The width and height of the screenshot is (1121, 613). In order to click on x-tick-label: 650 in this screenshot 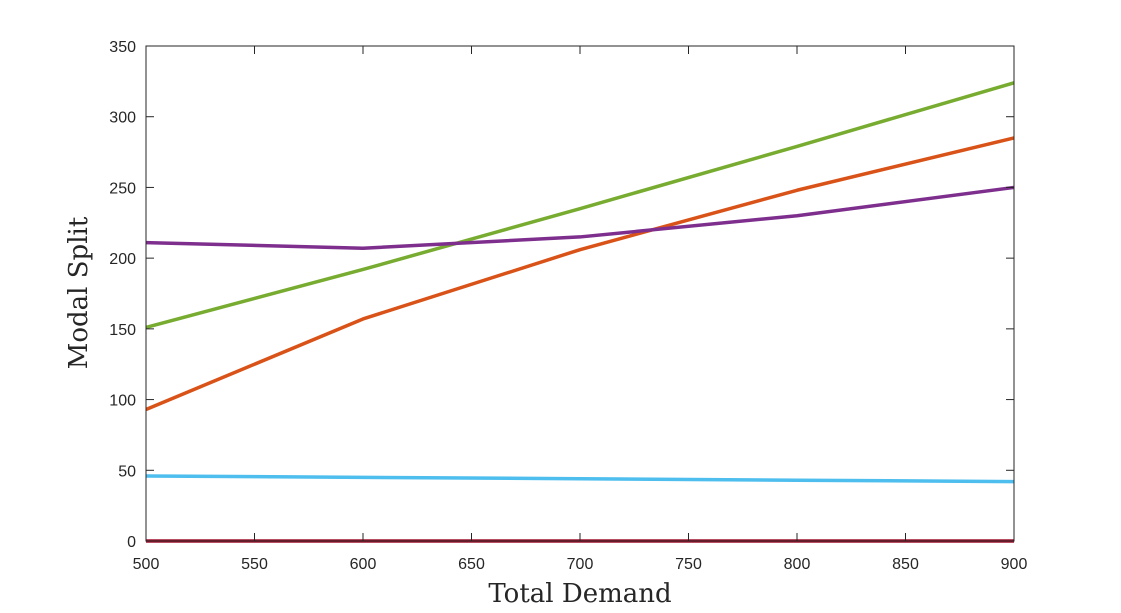, I will do `click(471, 564)`.